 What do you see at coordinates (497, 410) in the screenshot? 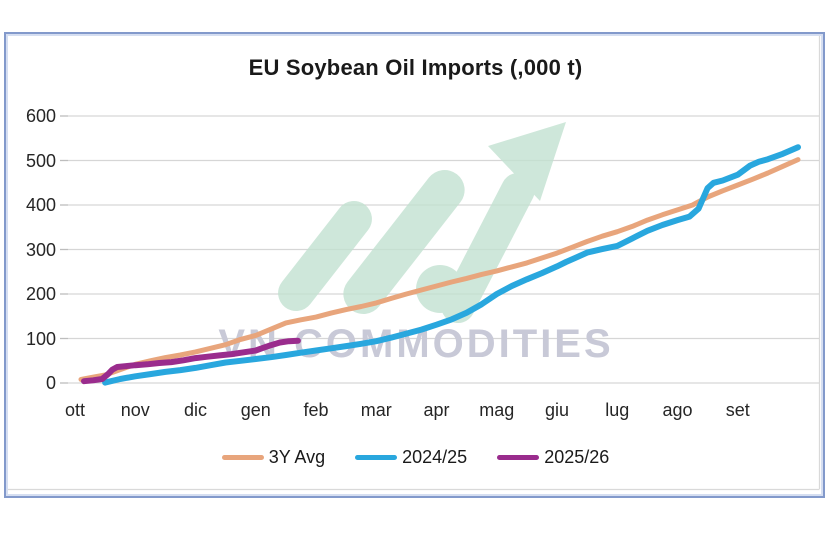
I see `x-axis-label-mag: mag` at bounding box center [497, 410].